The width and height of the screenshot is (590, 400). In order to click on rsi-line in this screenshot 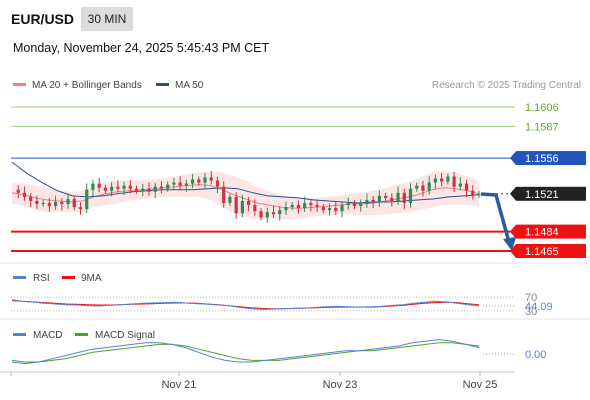, I will do `click(245, 304)`.